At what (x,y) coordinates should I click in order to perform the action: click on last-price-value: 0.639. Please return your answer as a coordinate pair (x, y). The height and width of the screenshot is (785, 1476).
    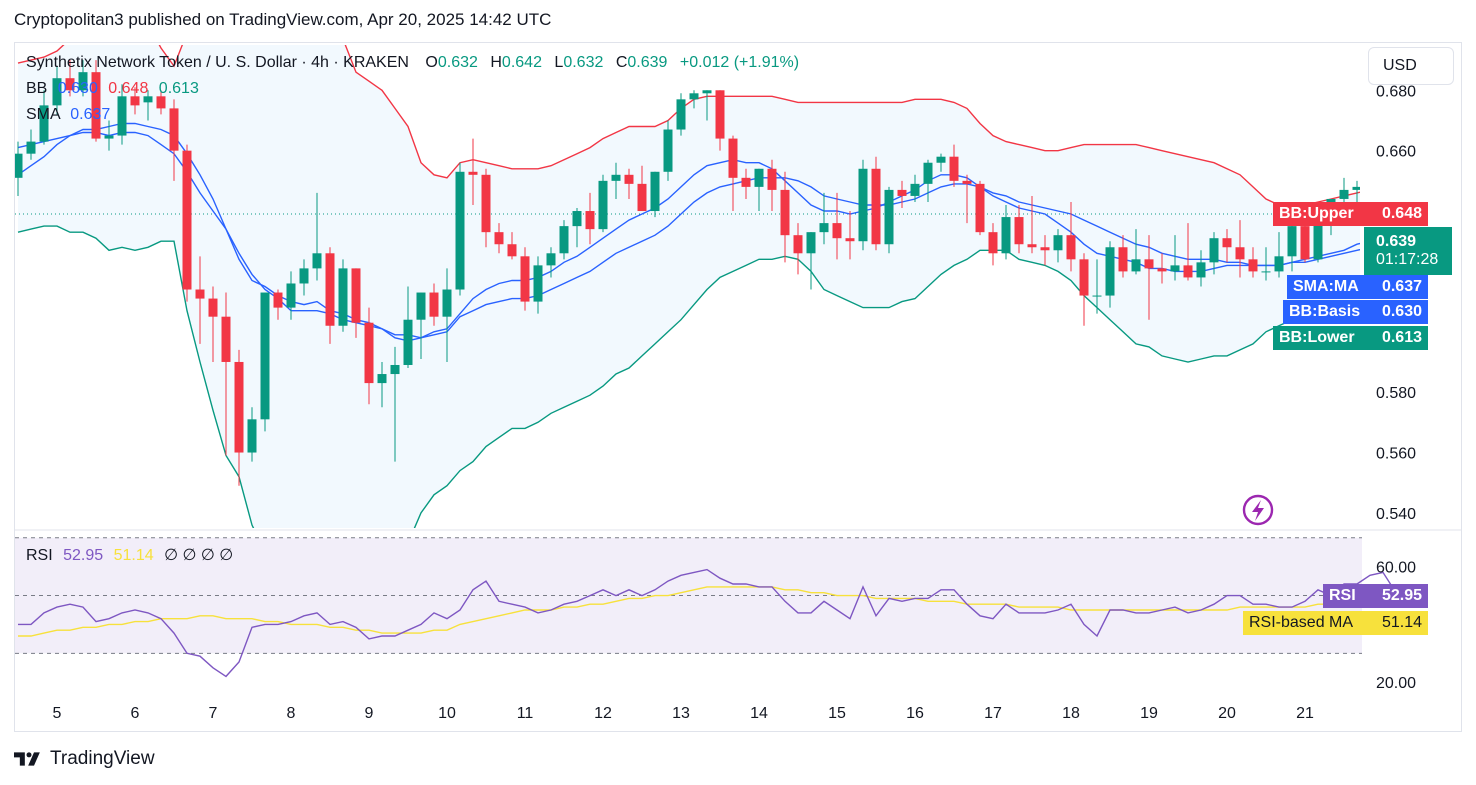
    Looking at the image, I should click on (1396, 241).